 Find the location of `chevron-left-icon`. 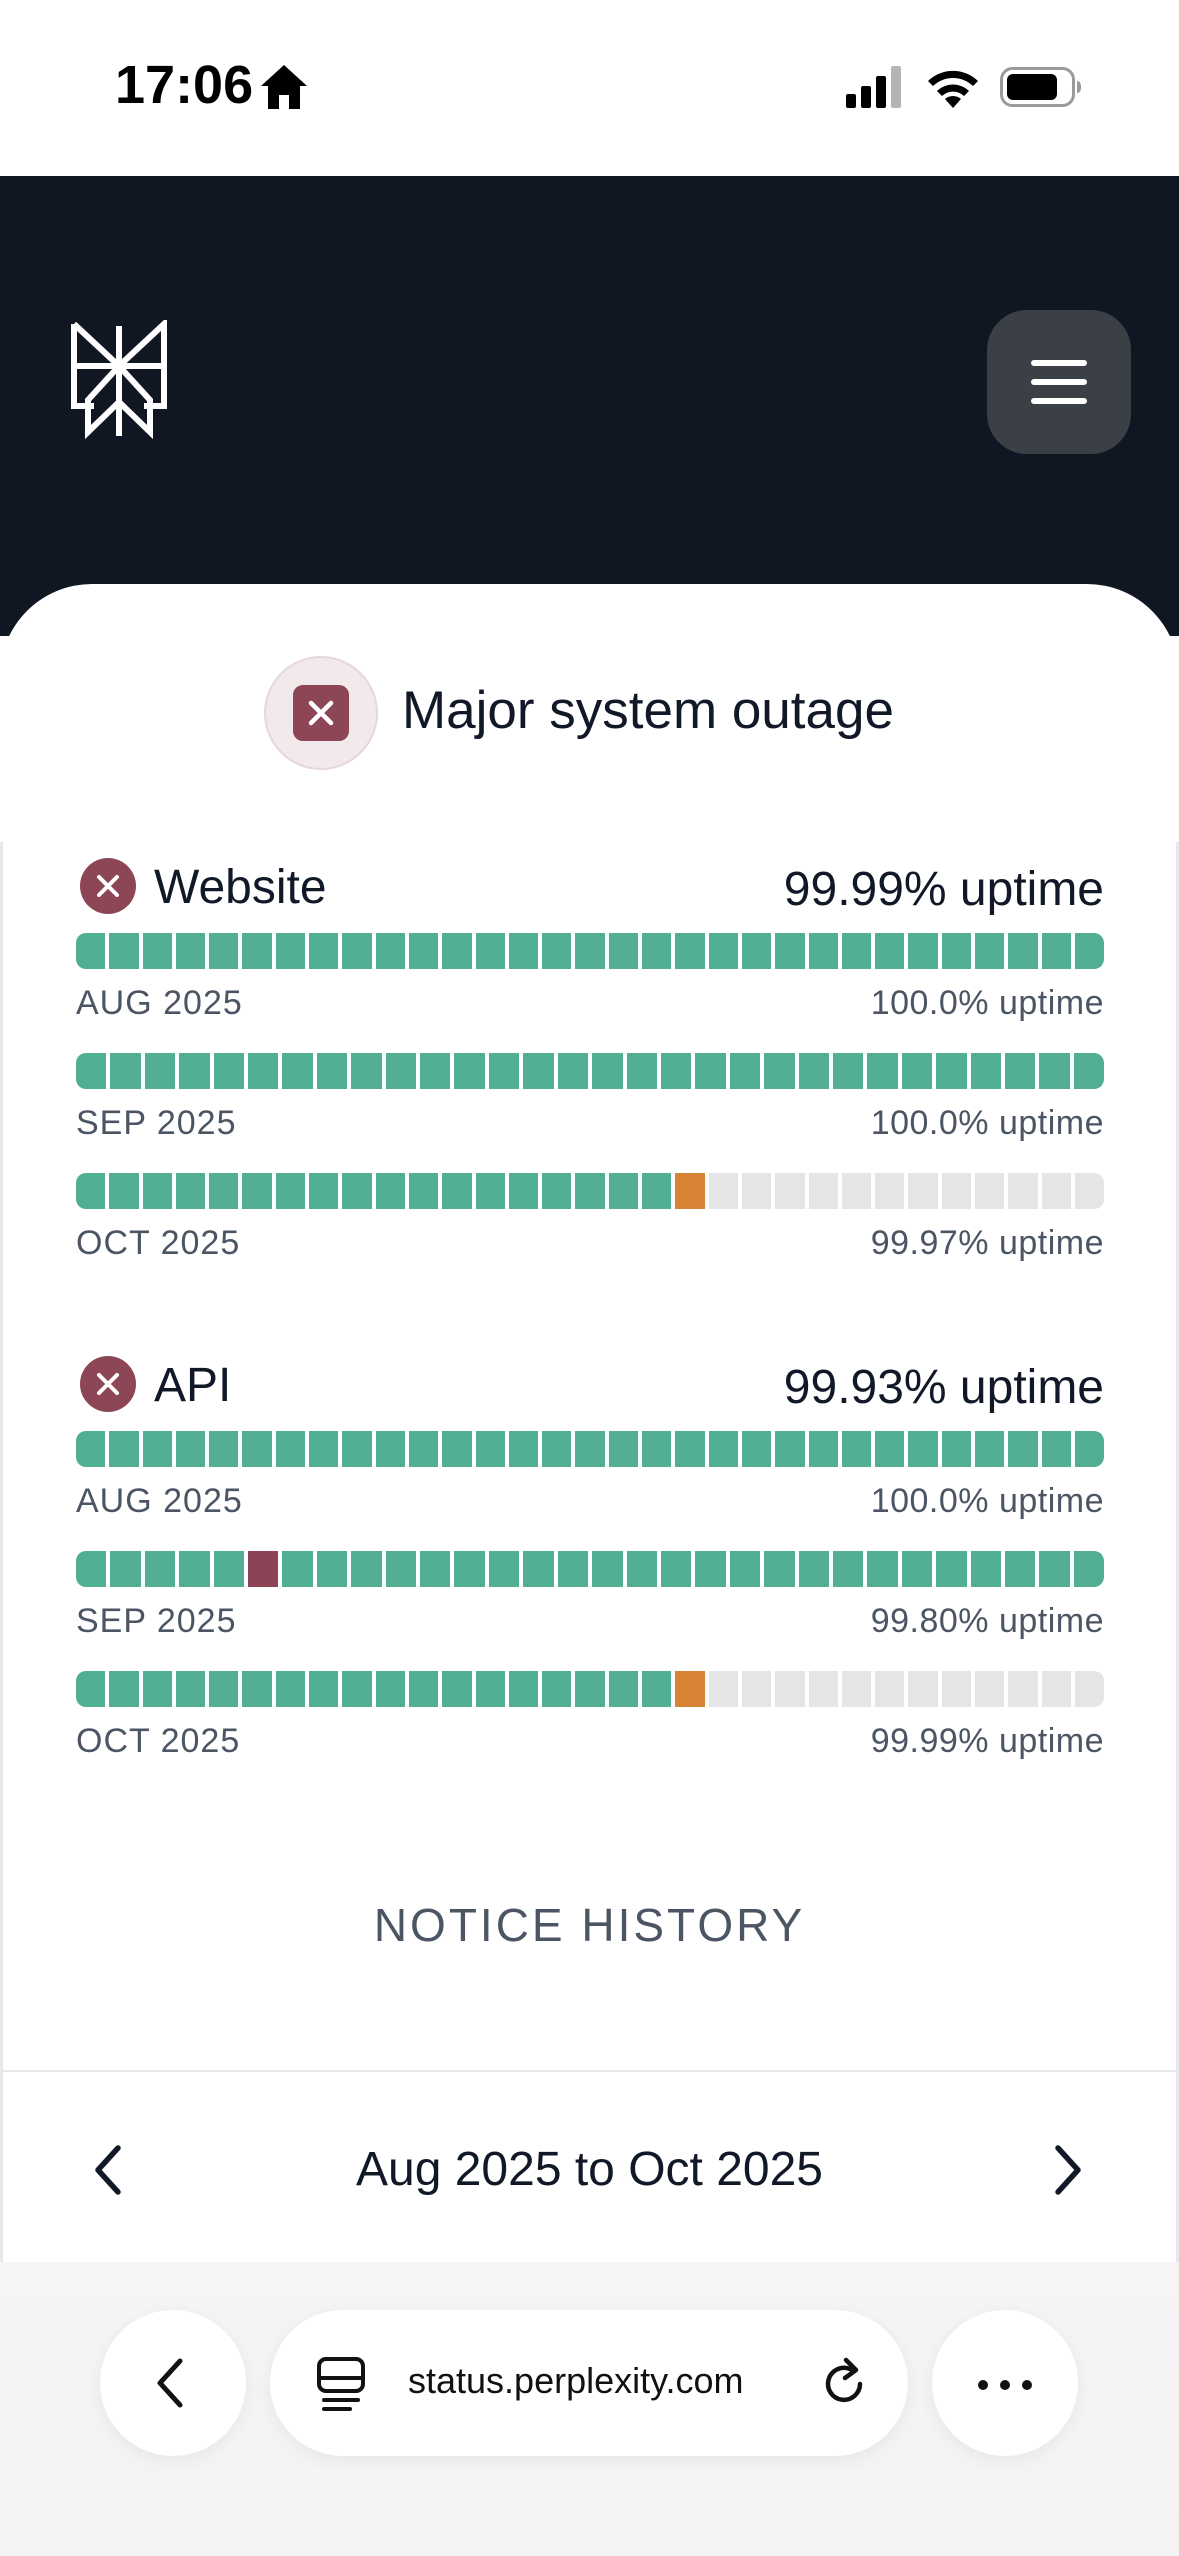

chevron-left-icon is located at coordinates (108, 2170).